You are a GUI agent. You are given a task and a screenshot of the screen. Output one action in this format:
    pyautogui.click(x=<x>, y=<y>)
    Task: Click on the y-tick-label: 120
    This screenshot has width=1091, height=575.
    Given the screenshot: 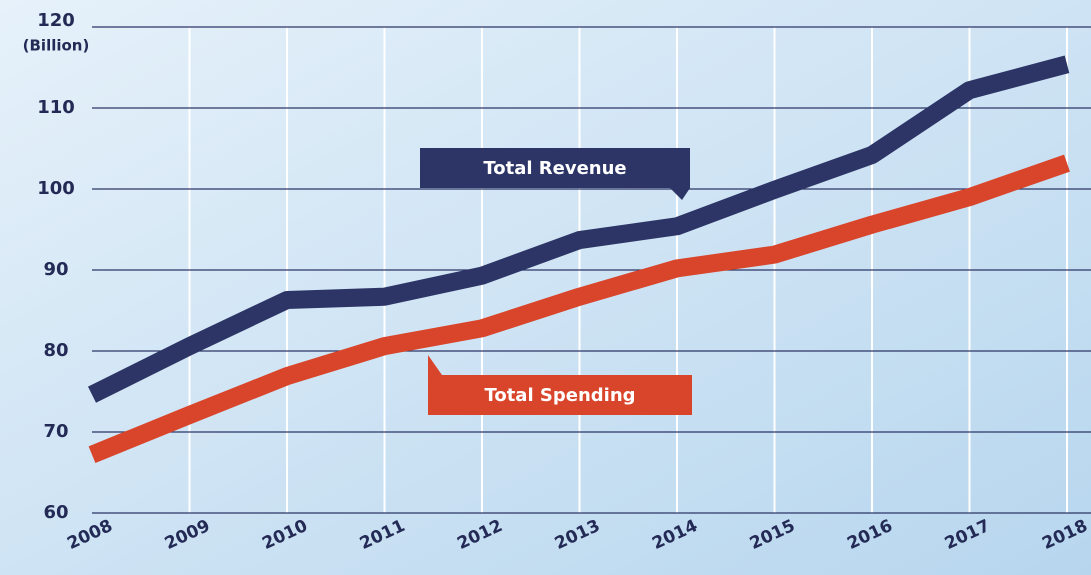 What is the action you would take?
    pyautogui.click(x=56, y=20)
    